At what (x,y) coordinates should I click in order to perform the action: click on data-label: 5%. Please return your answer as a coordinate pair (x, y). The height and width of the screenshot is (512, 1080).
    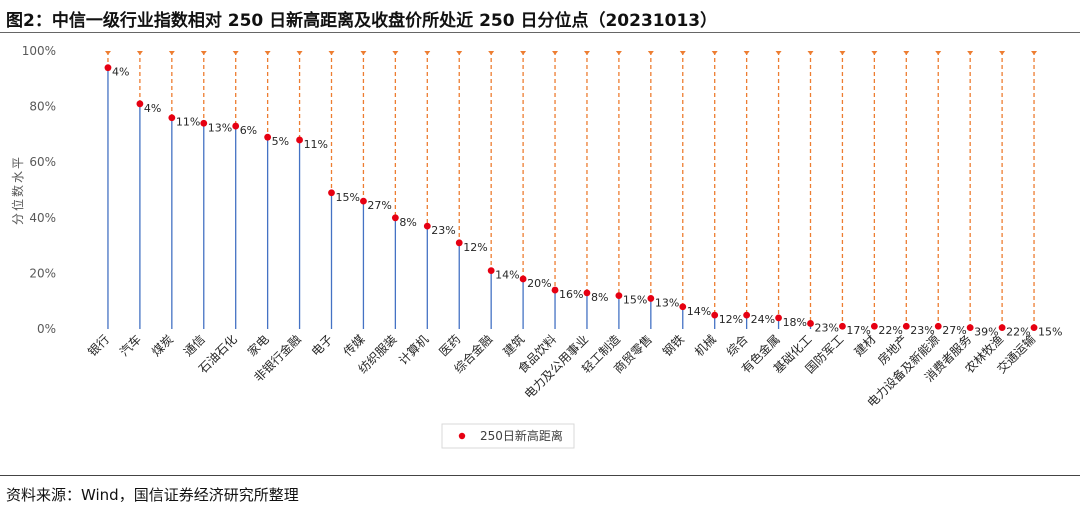
    Looking at the image, I should click on (280, 141).